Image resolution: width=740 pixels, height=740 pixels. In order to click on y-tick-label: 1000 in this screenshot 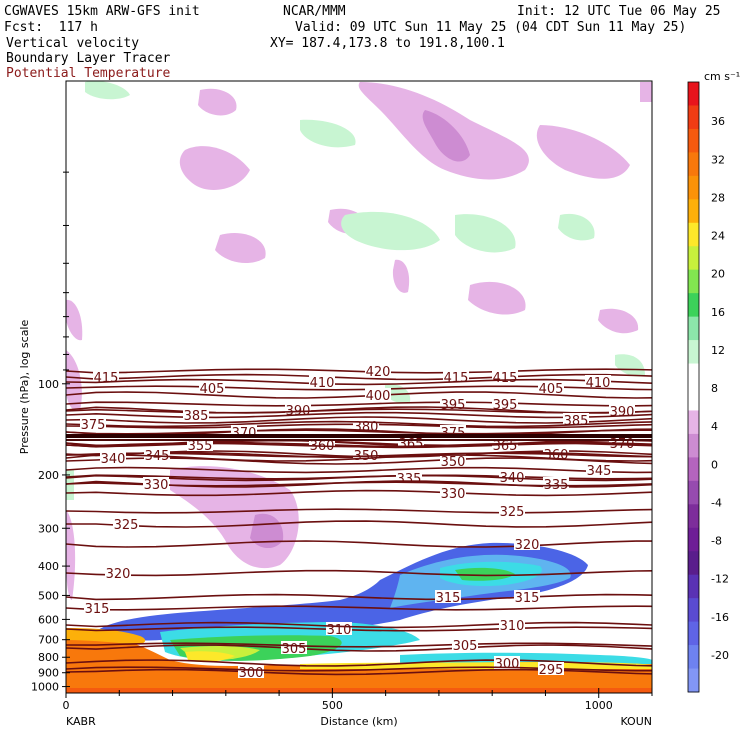, I will do `click(45, 687)`.